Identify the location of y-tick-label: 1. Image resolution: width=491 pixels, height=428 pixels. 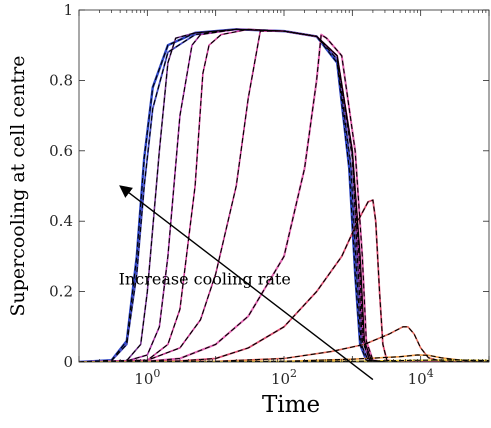
(68, 10).